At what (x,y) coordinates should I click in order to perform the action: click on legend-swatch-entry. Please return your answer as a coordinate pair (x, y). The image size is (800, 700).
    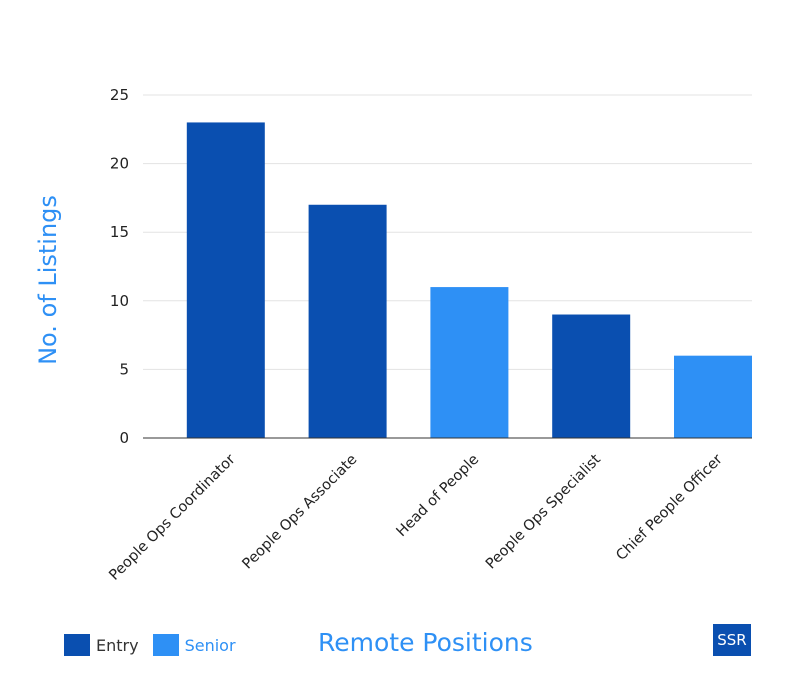
    Looking at the image, I should click on (77, 645).